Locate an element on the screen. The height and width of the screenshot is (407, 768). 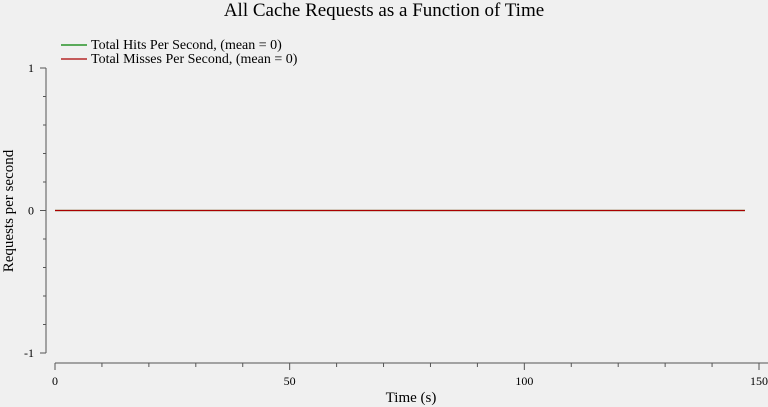
x-tick-label: 0 is located at coordinates (55, 381).